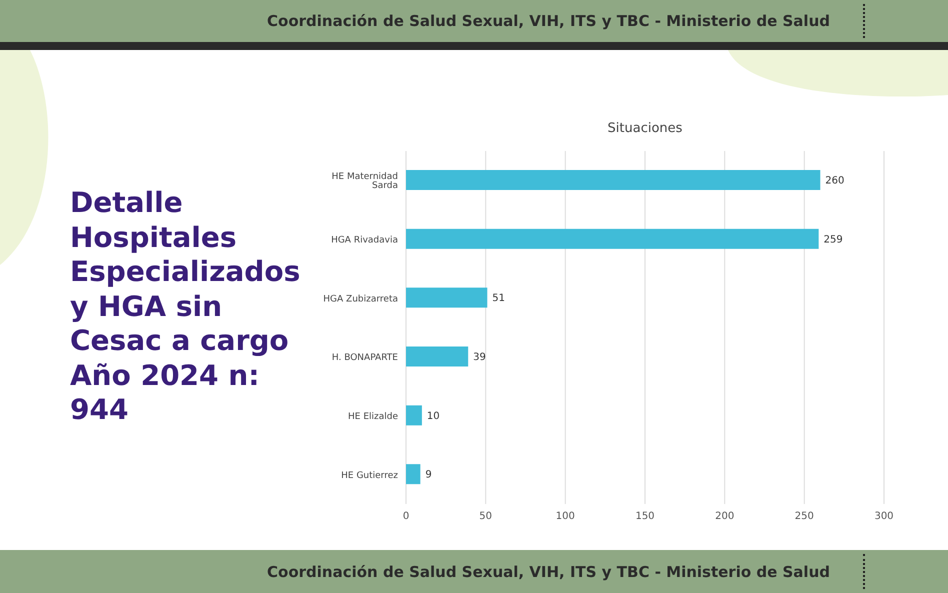  Describe the element at coordinates (884, 516) in the screenshot. I see `x-tick-label: 300` at that location.